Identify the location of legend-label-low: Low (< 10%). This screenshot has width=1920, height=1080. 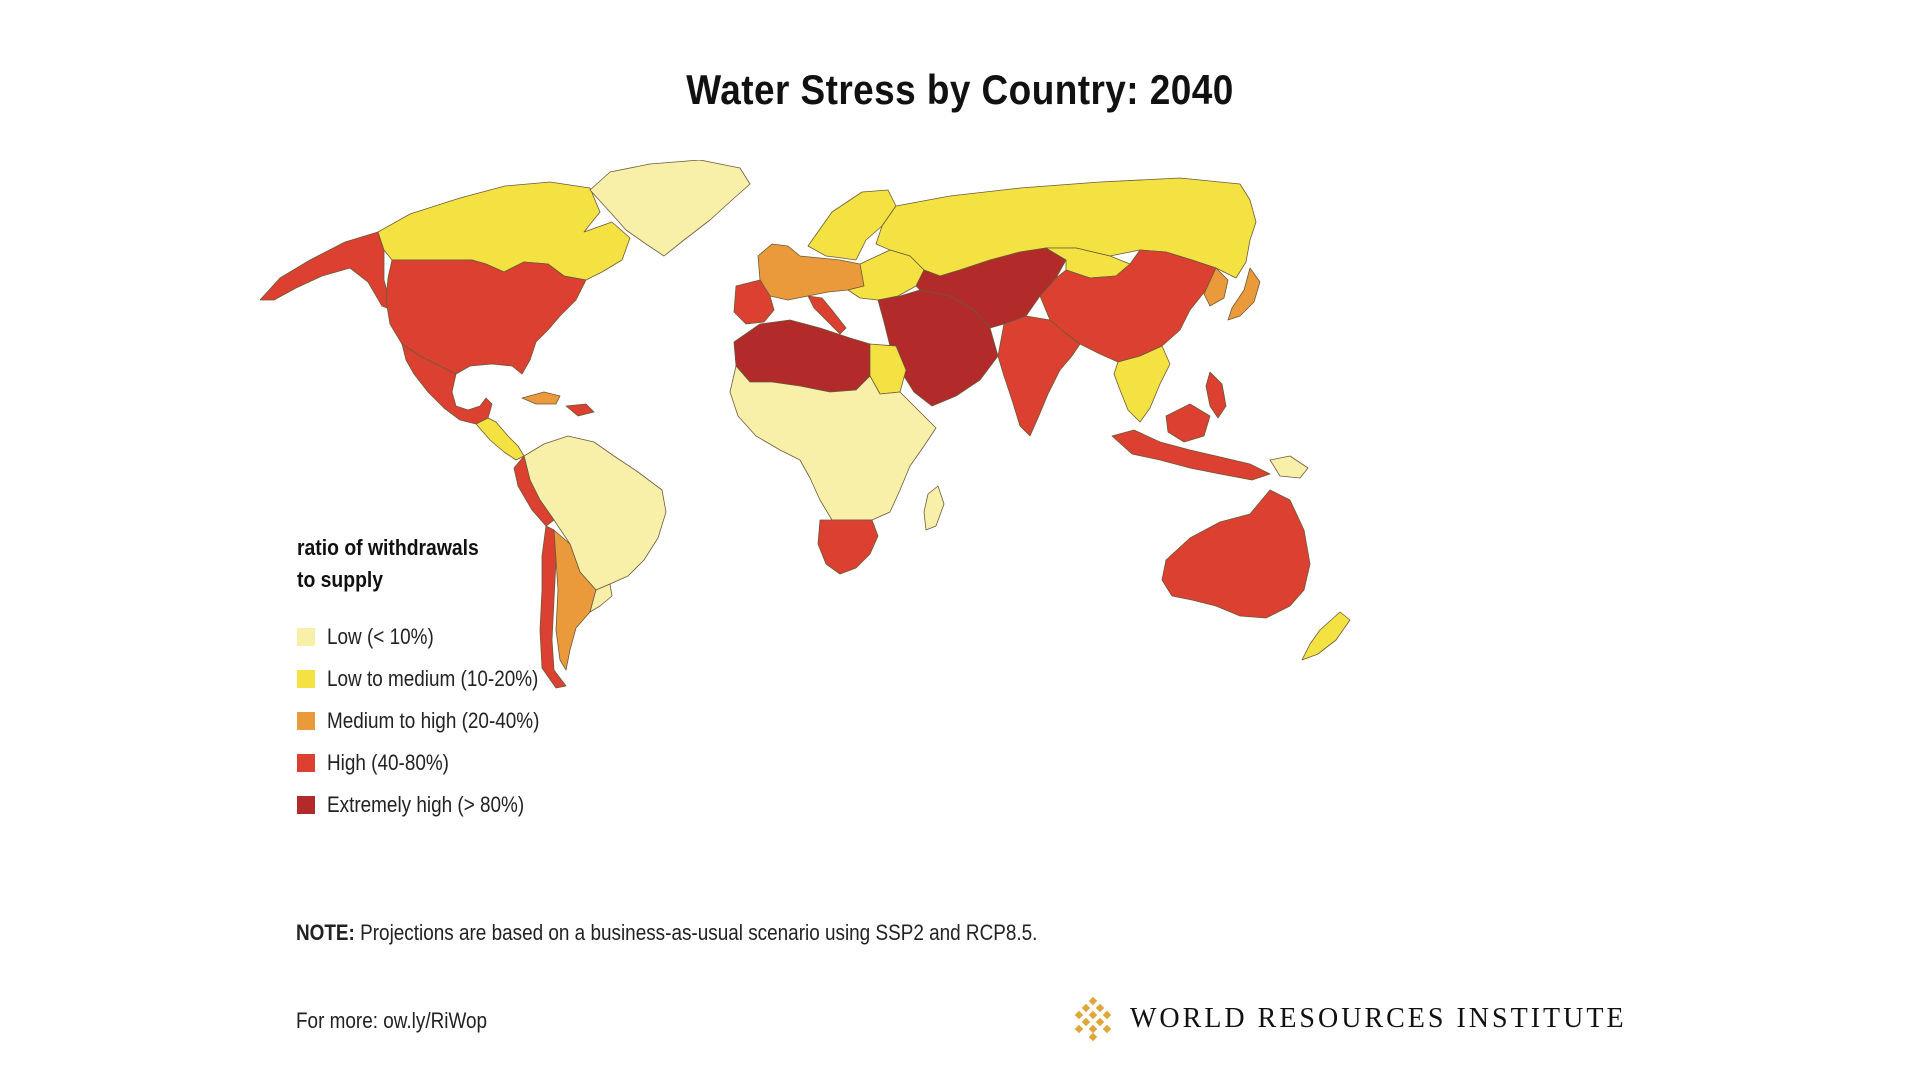
(380, 636).